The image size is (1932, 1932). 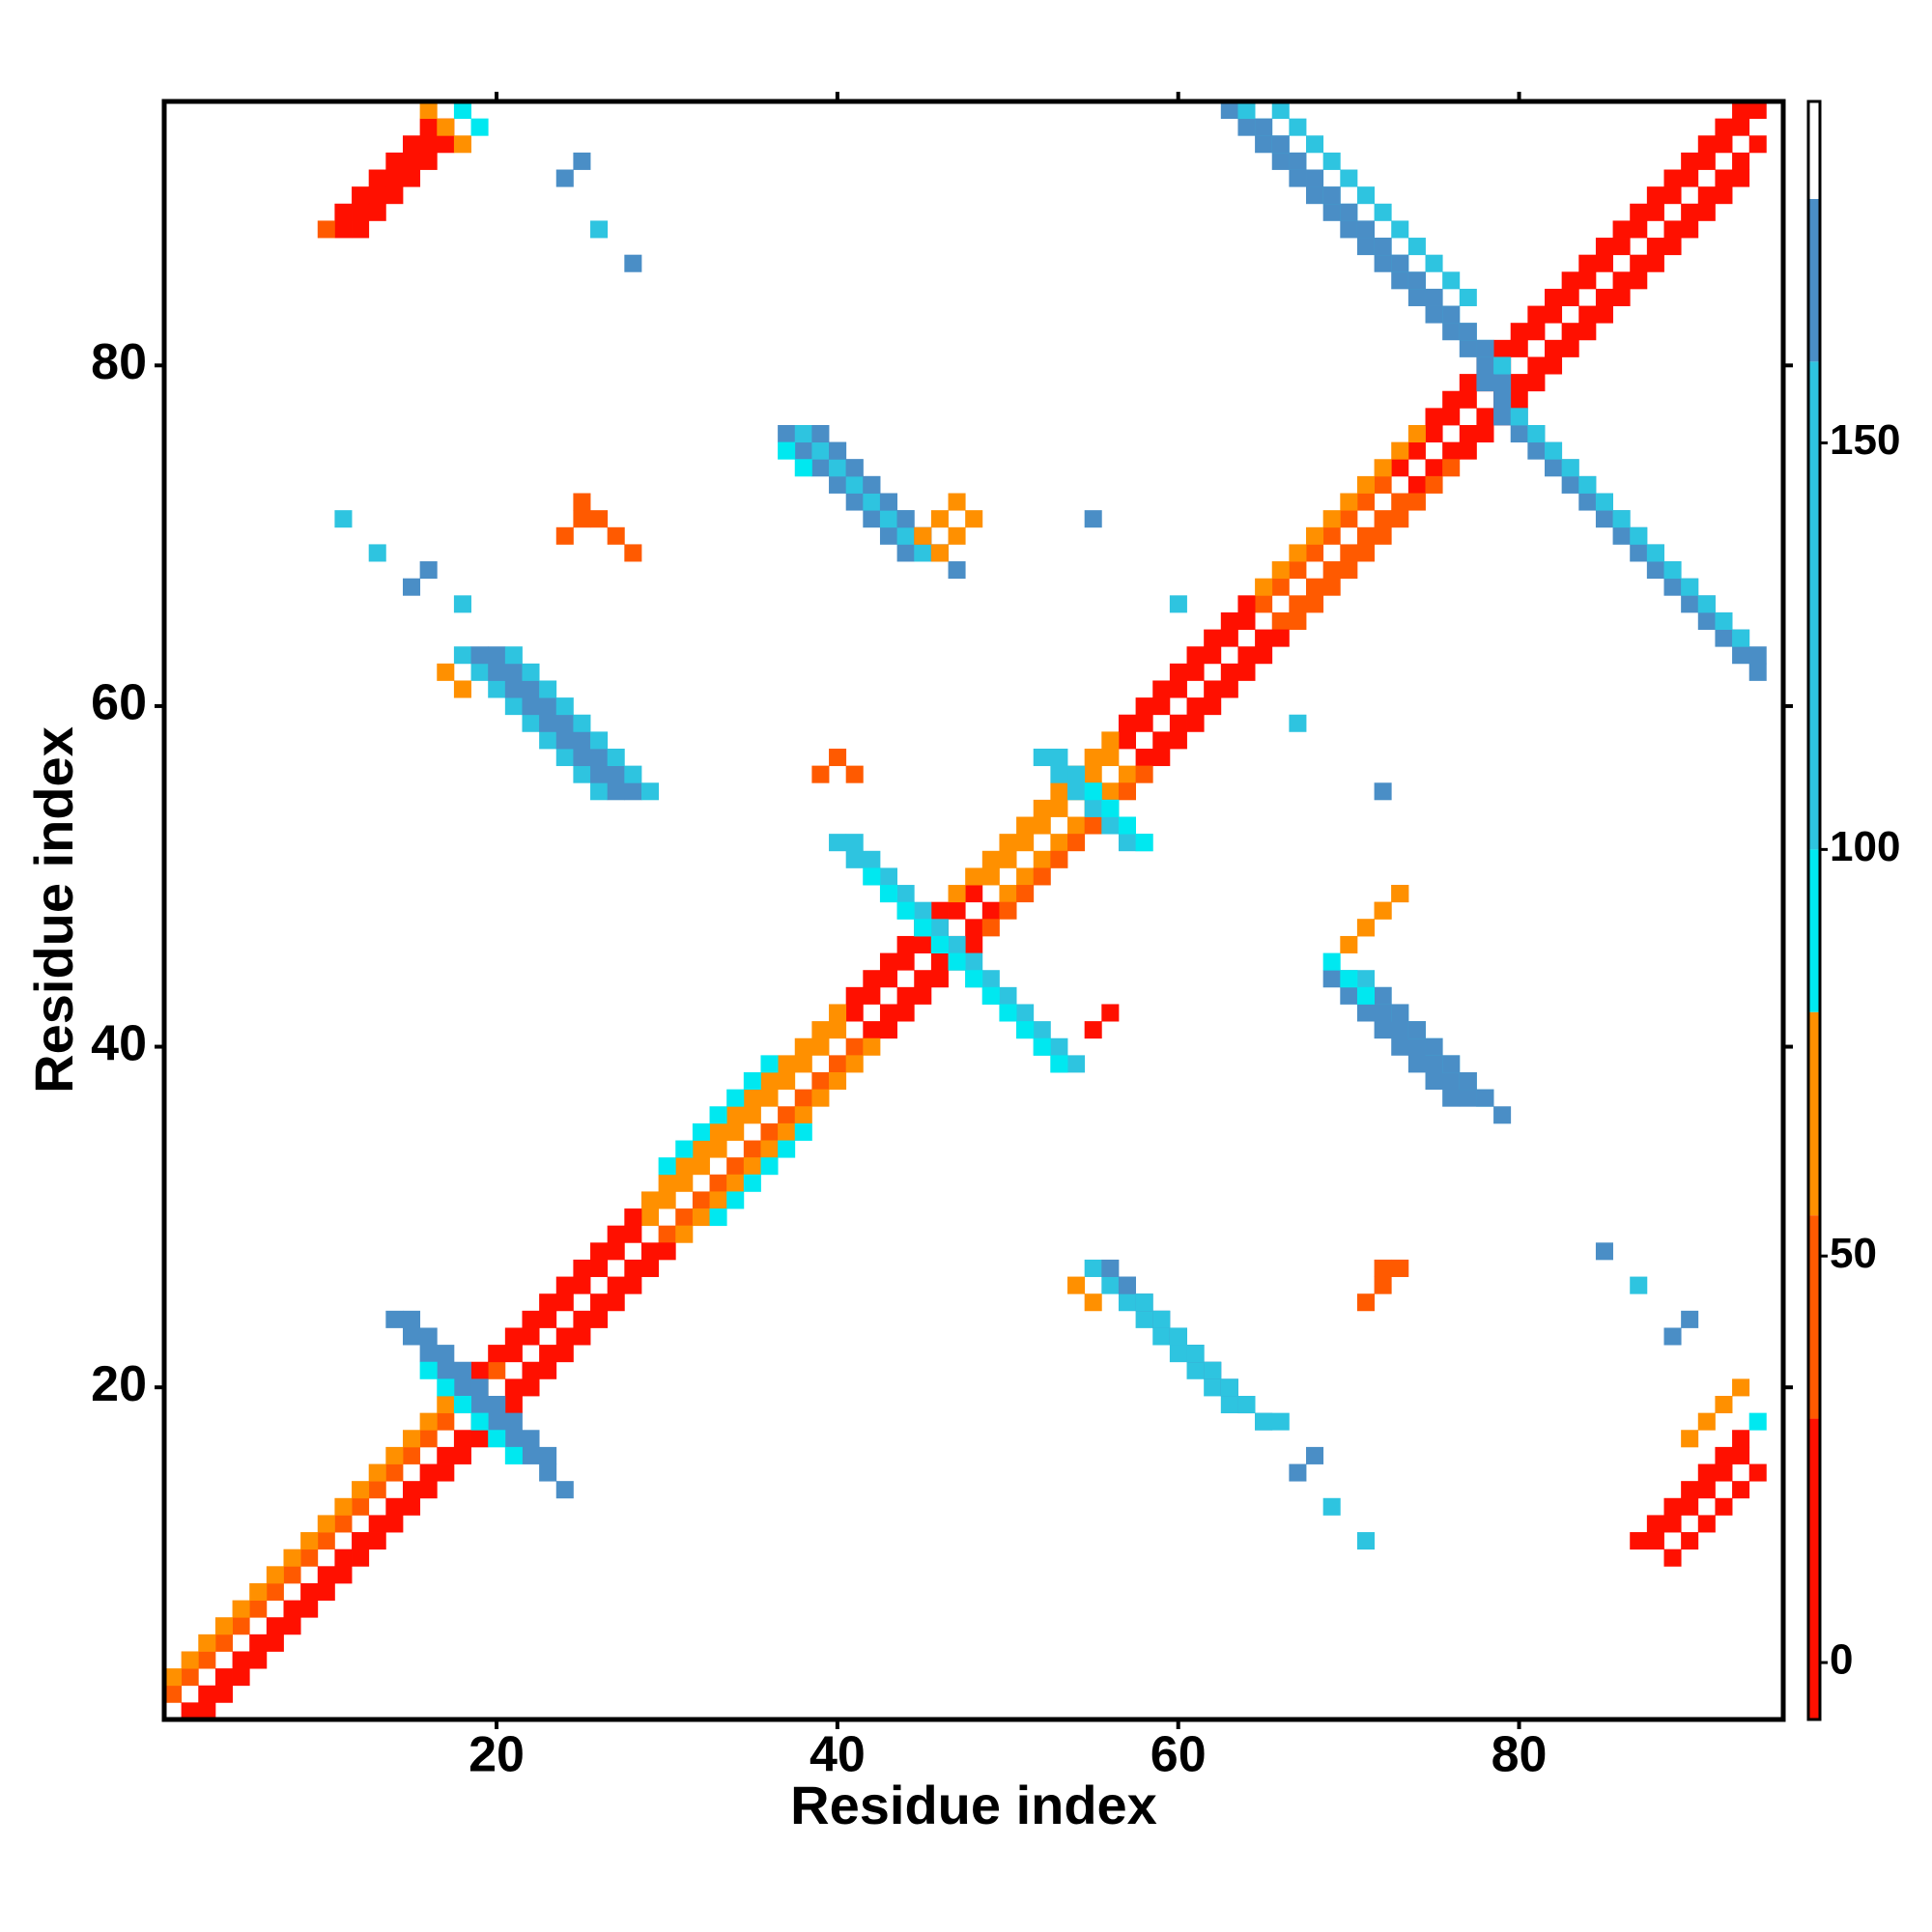 What do you see at coordinates (1841, 1660) in the screenshot?
I see `colorbar-tick-label: 0` at bounding box center [1841, 1660].